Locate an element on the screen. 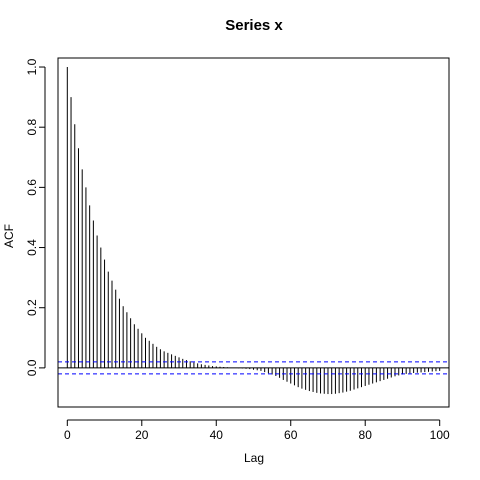 The height and width of the screenshot is (480, 480). x-tick-label: 40 is located at coordinates (217, 435).